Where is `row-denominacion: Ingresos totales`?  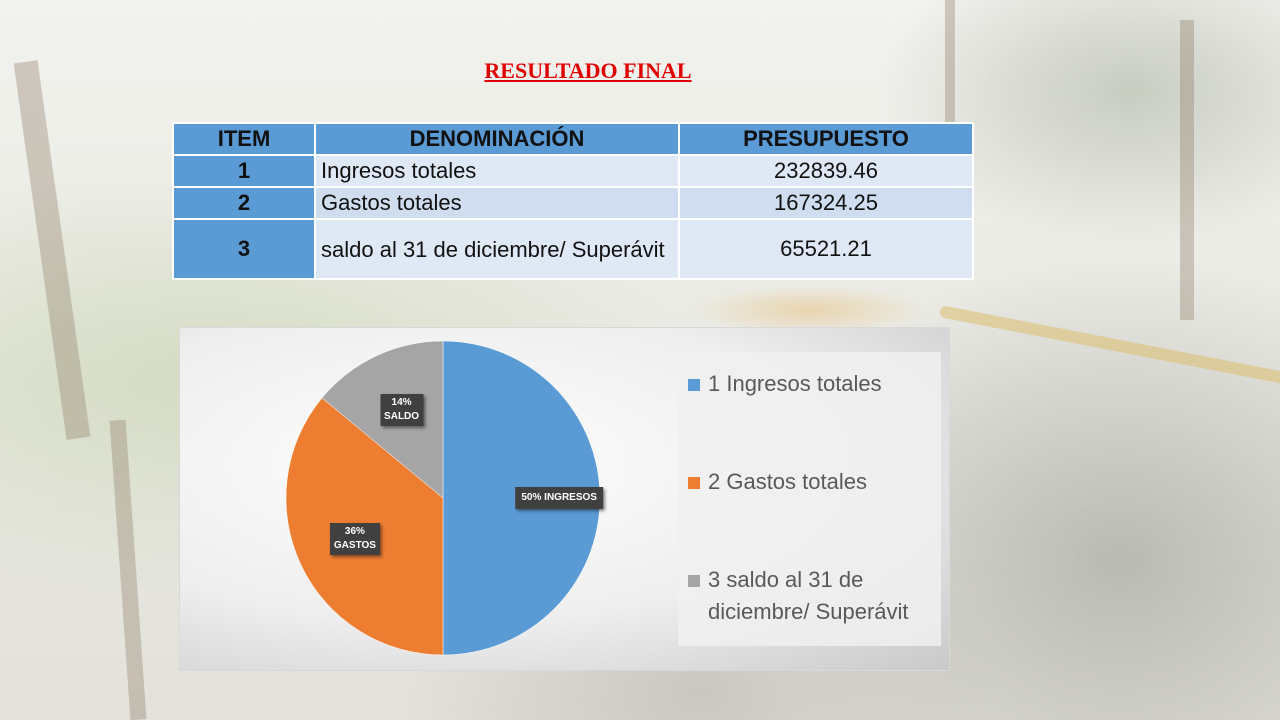
row-denominacion: Ingresos totales is located at coordinates (497, 171).